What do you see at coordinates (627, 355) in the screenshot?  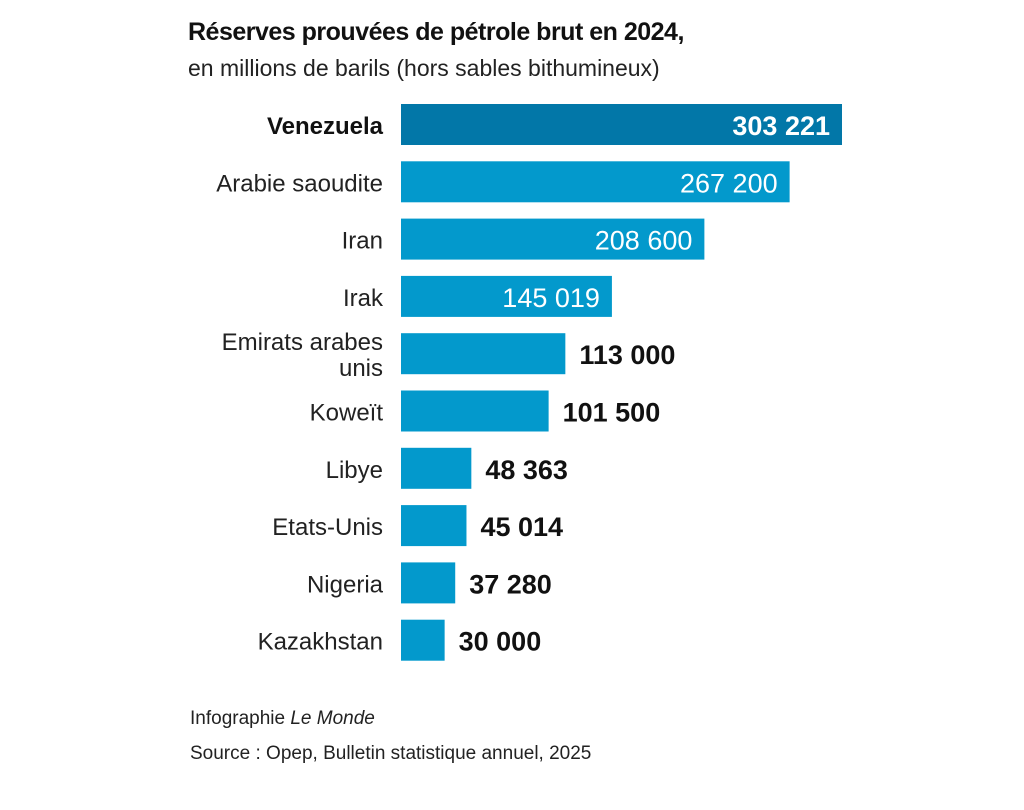 I see `value-label: 113 000` at bounding box center [627, 355].